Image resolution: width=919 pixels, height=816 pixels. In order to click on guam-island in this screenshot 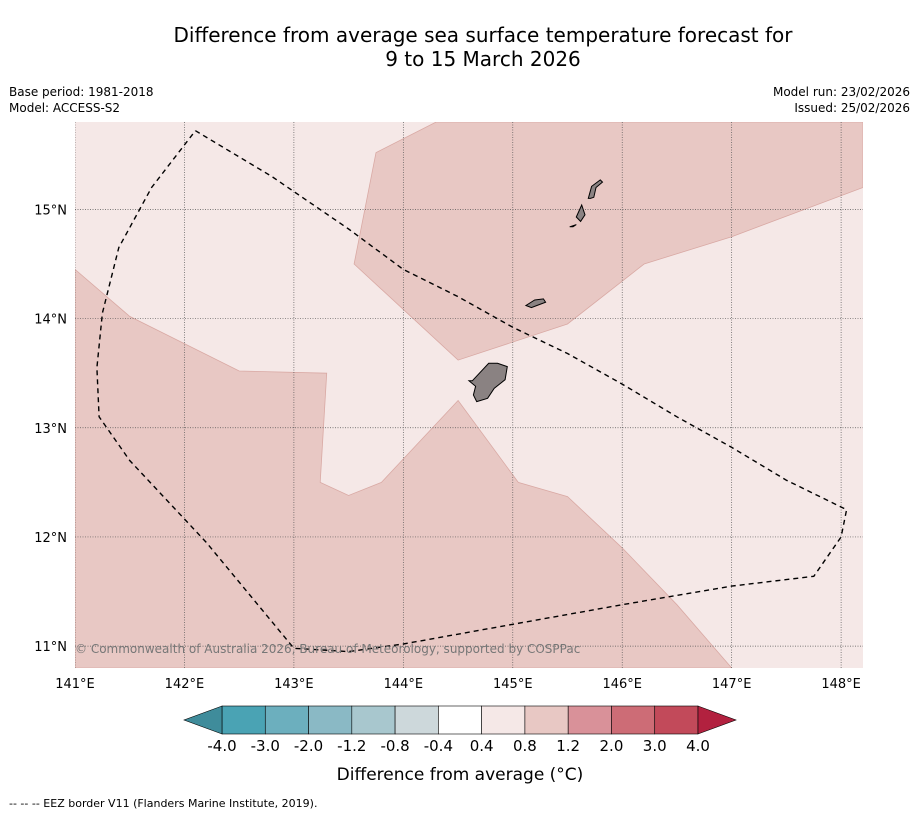, I will do `click(487, 382)`.